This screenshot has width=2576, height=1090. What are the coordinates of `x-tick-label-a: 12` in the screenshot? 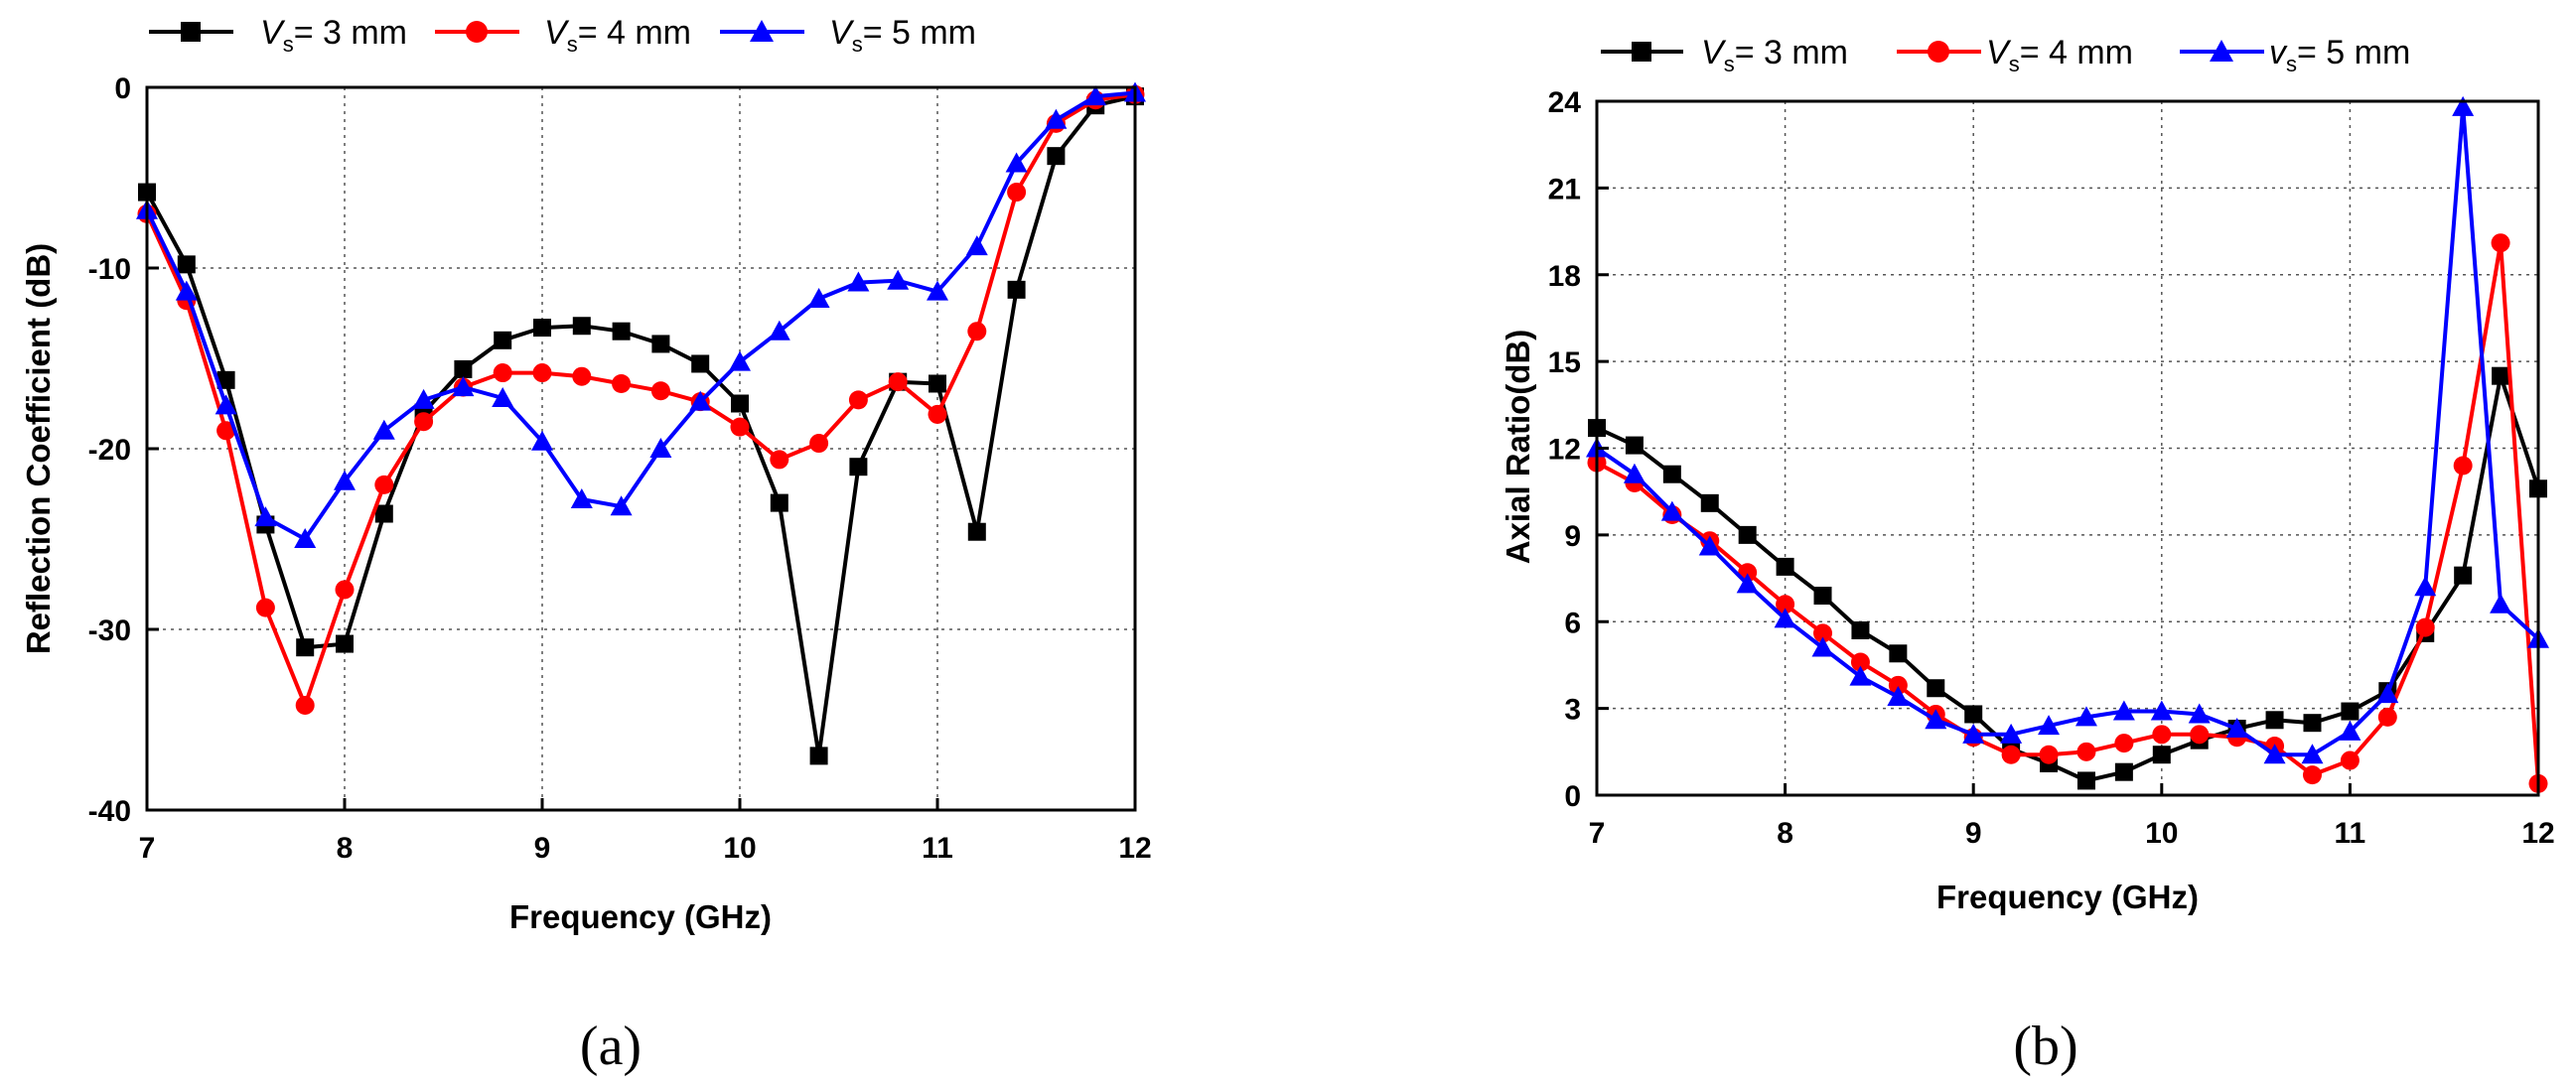 It's located at (1134, 848).